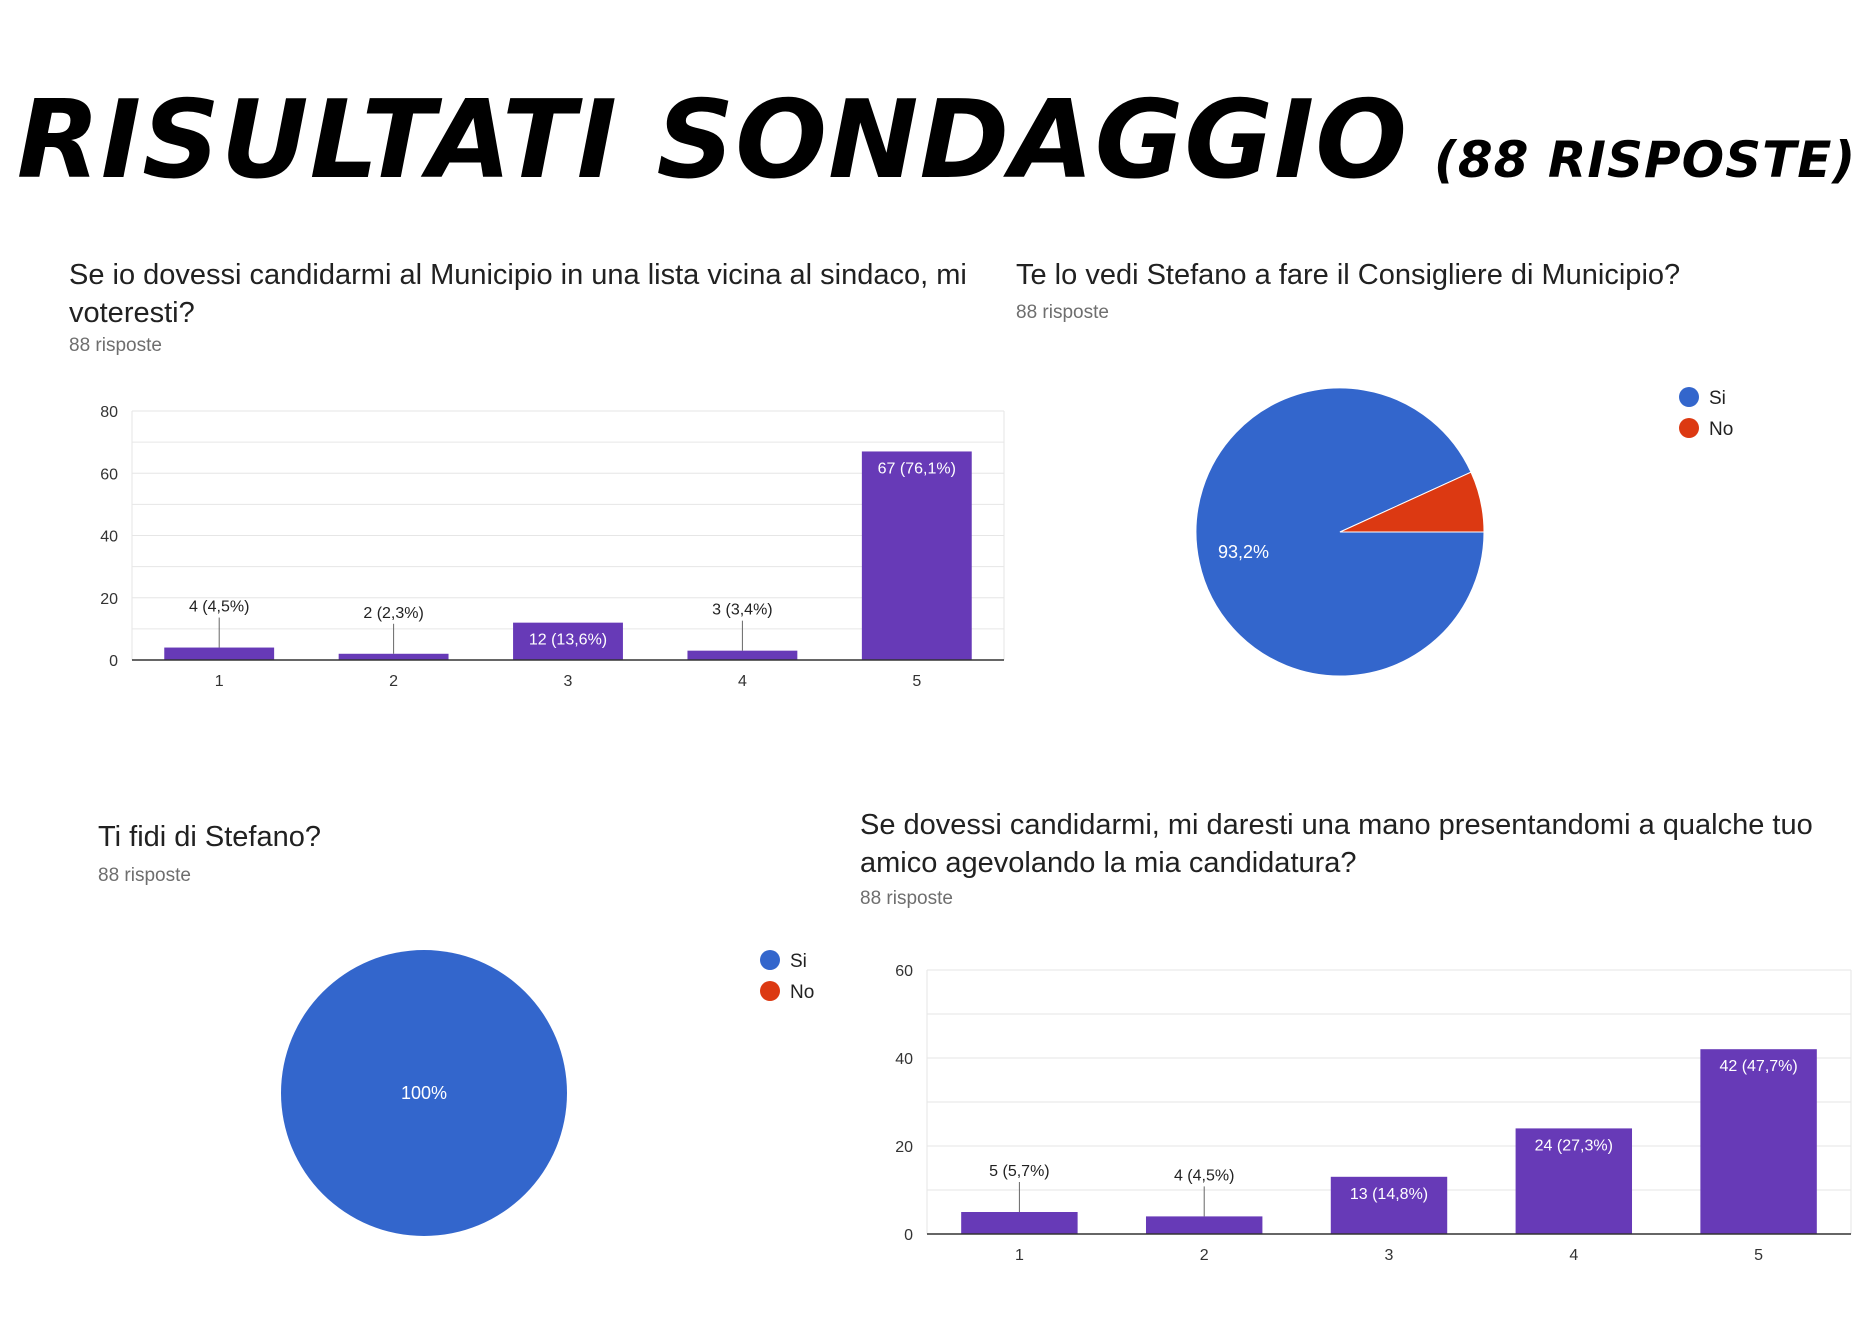 The height and width of the screenshot is (1325, 1873). What do you see at coordinates (712, 140) in the screenshot?
I see `page-title-main: RISULTATI SONDAGGIO` at bounding box center [712, 140].